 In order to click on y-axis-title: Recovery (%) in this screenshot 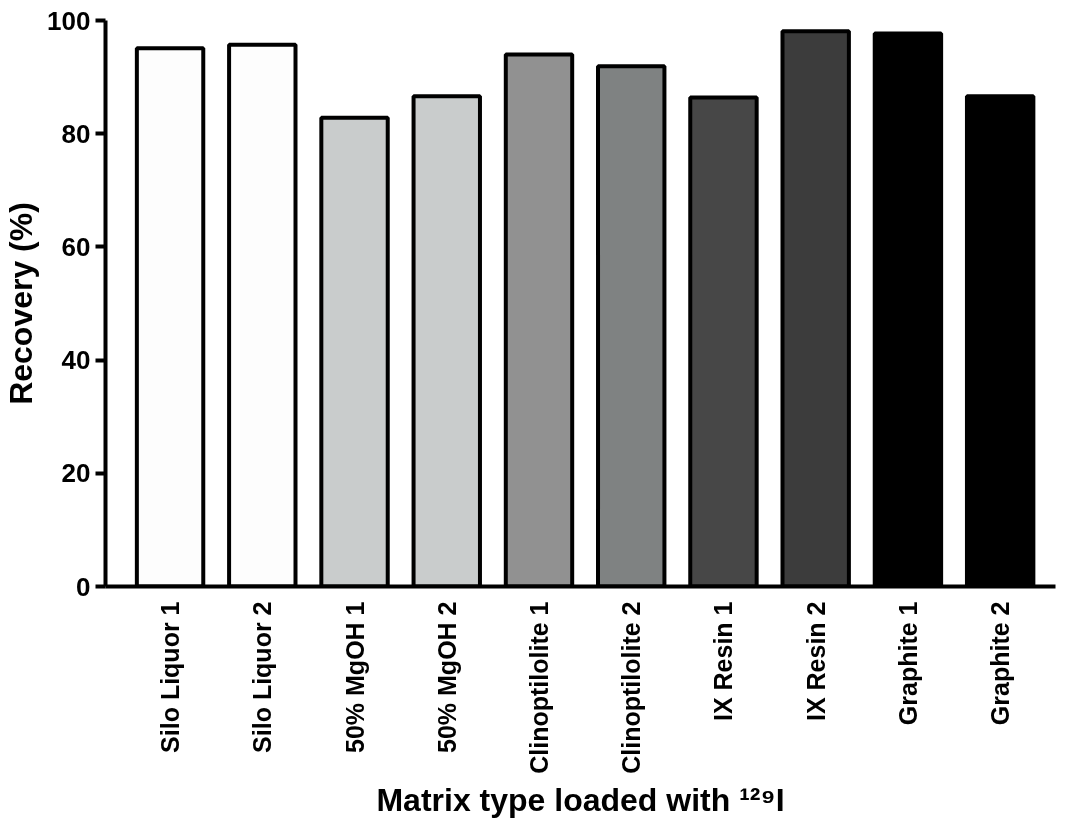, I will do `click(21, 303)`.